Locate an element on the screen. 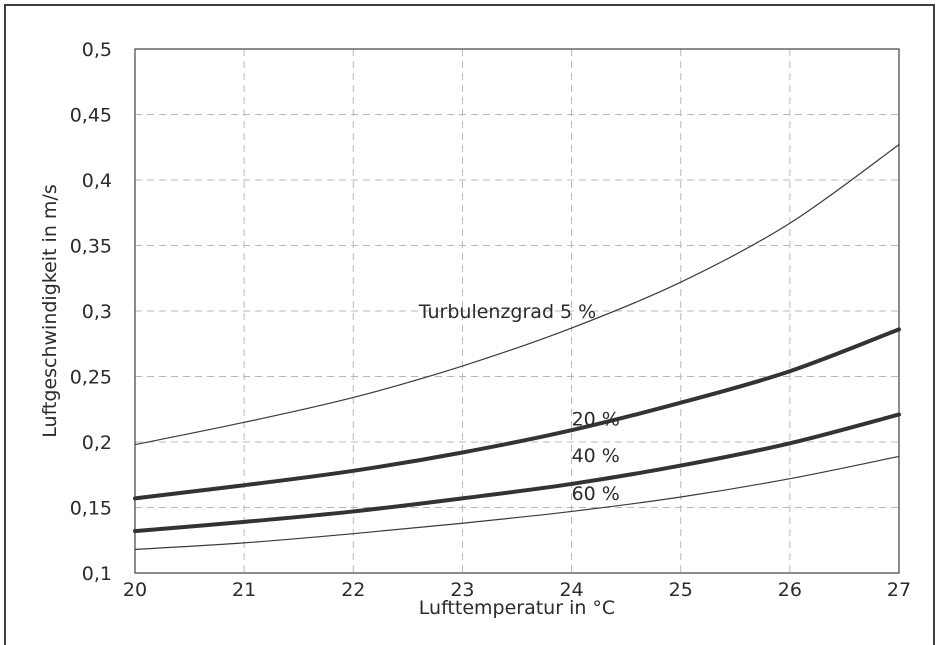 The height and width of the screenshot is (645, 941). y-tick-label: 0,45 is located at coordinates (91, 116).